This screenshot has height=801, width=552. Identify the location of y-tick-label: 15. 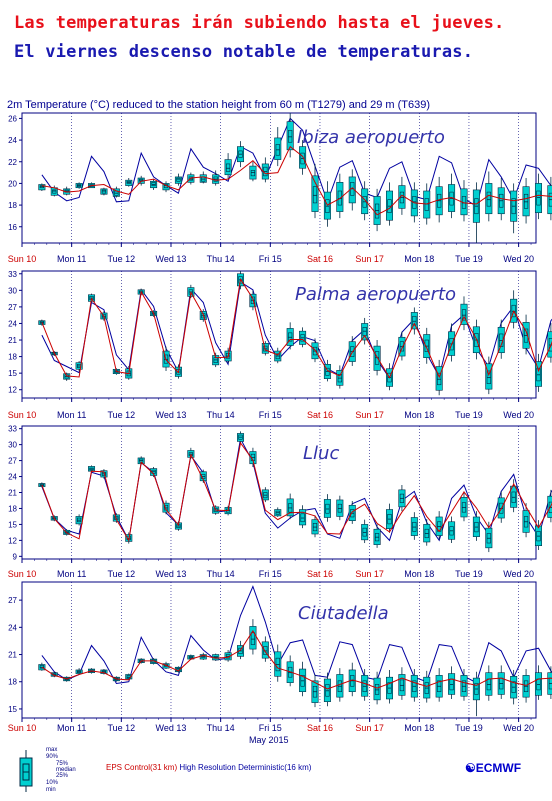
(12, 709).